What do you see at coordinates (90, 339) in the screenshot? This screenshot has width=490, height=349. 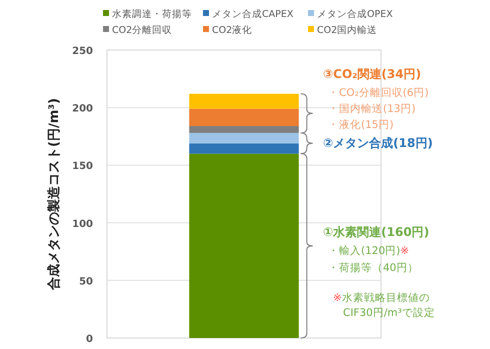 I see `y-tick-label: 0` at bounding box center [90, 339].